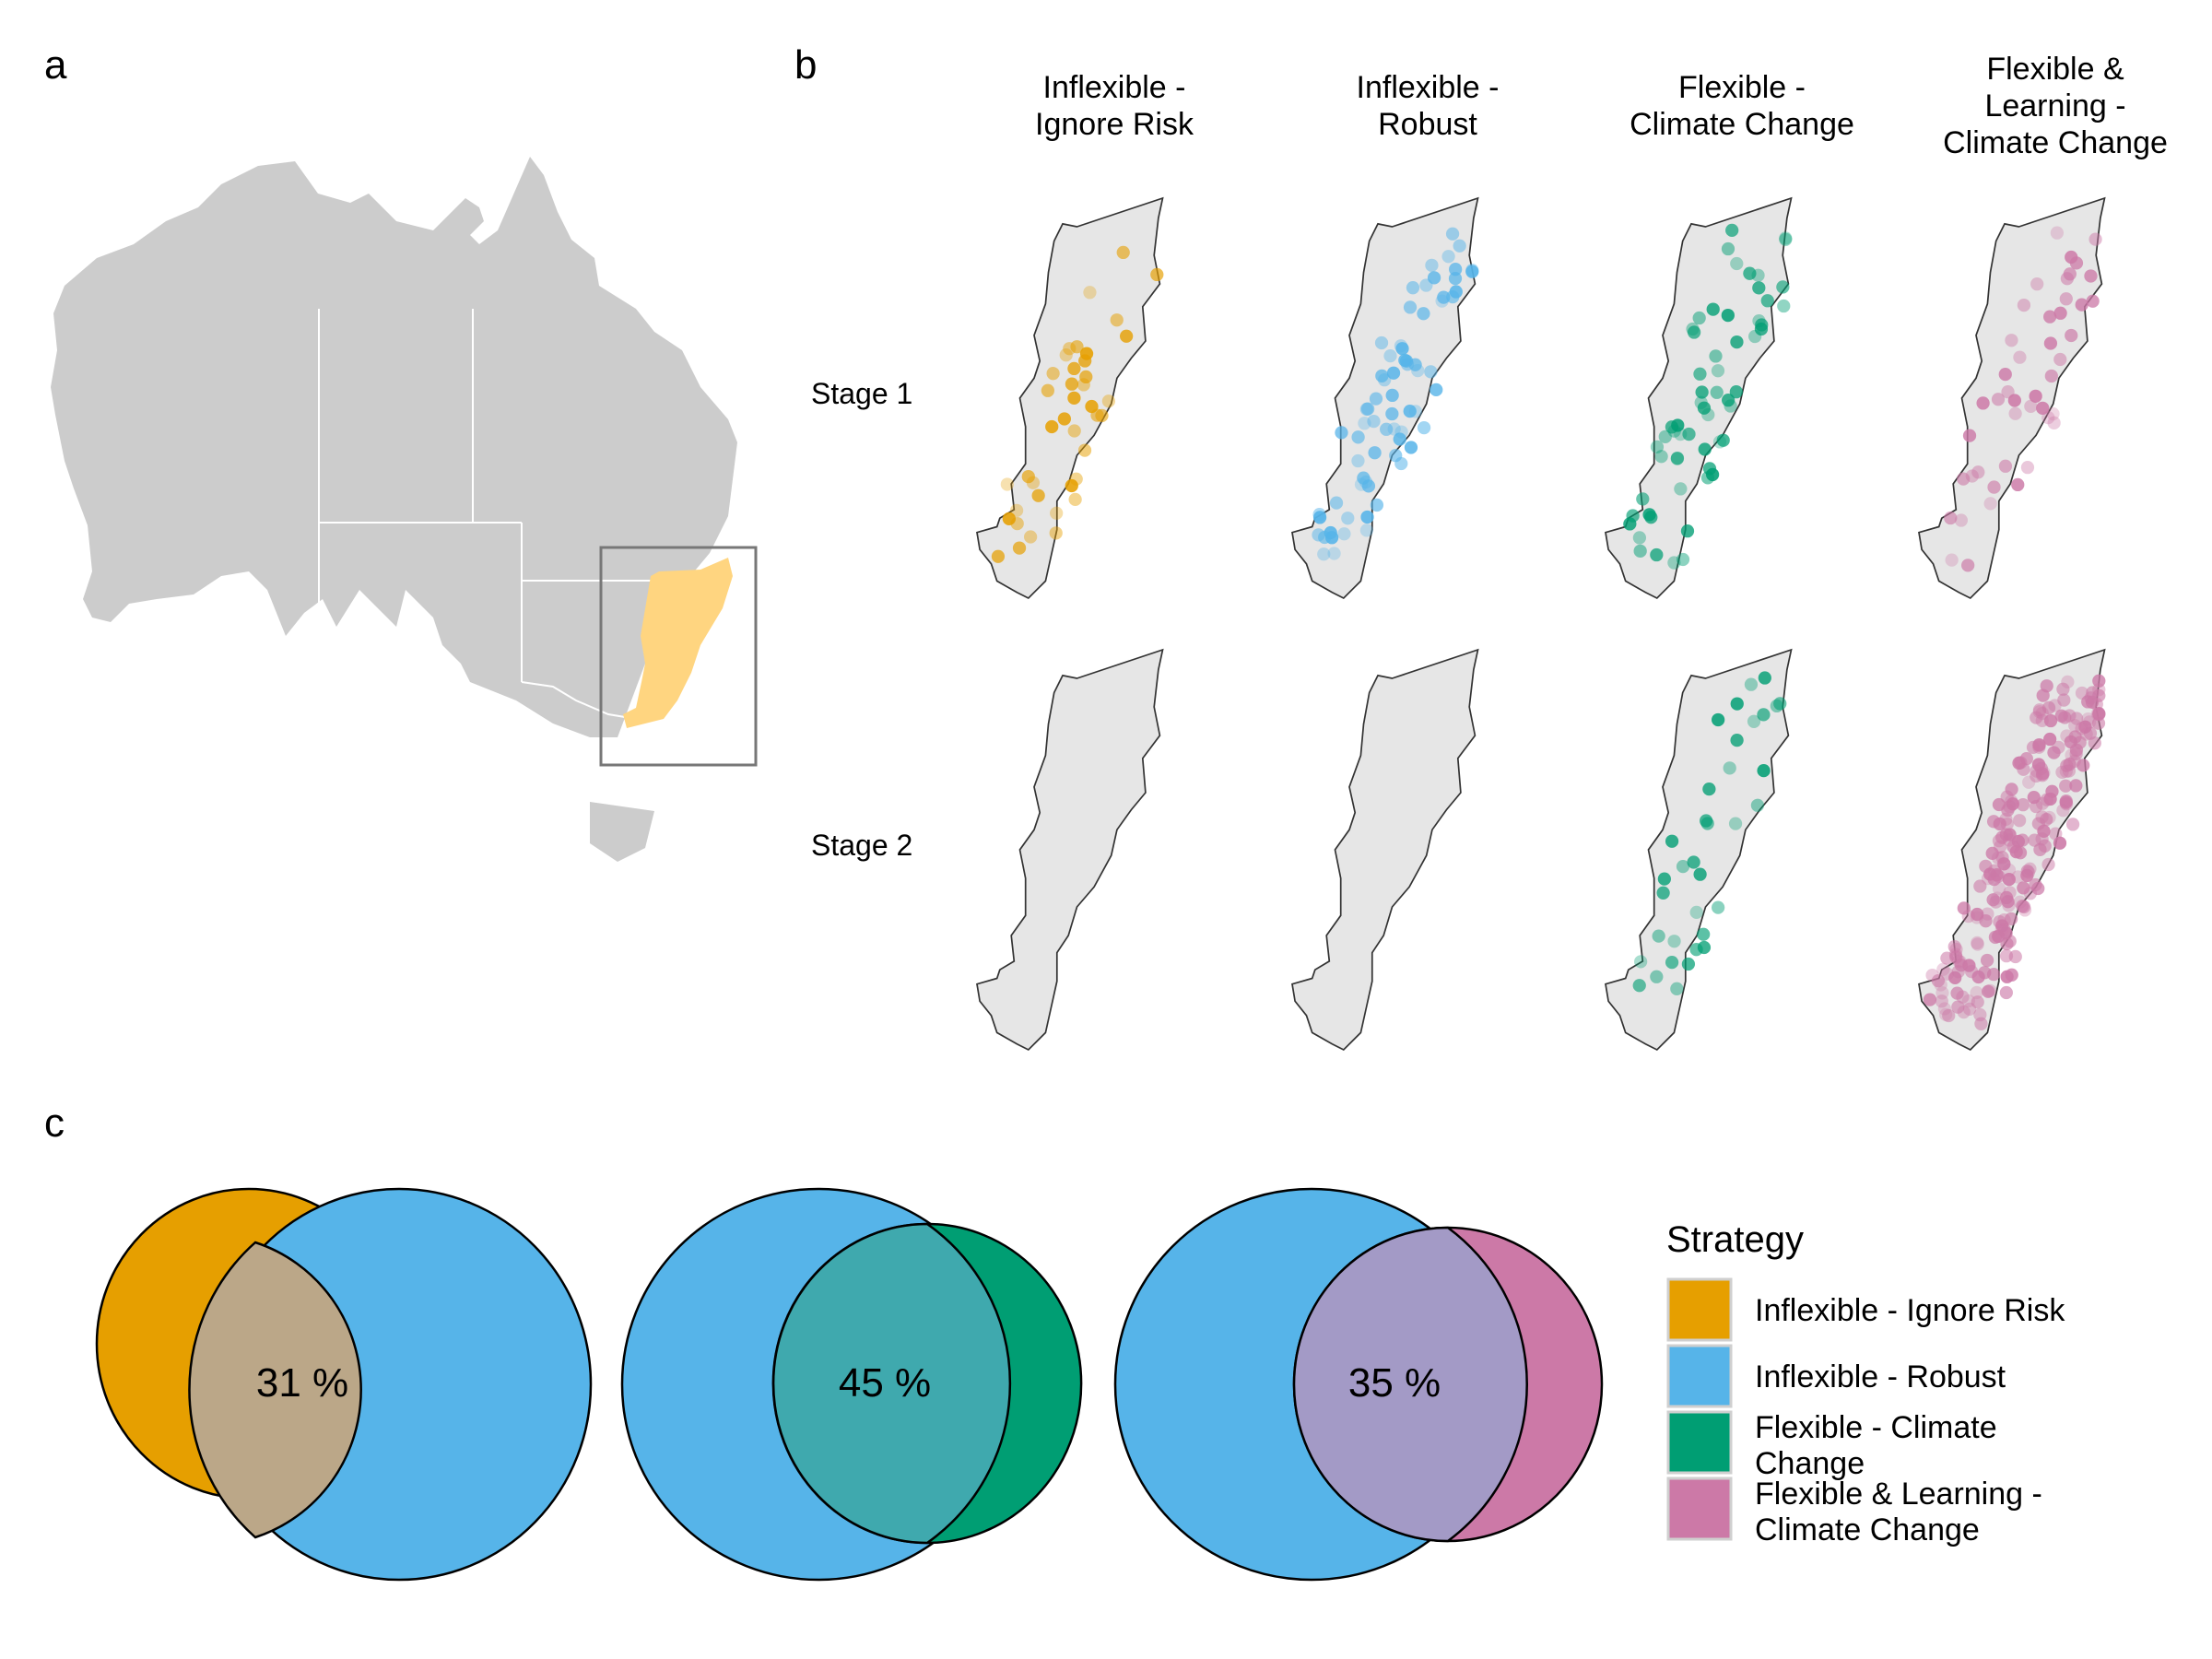 This screenshot has height=1659, width=2212. Describe the element at coordinates (404, 509) in the screenshot. I see `australia-map` at that location.